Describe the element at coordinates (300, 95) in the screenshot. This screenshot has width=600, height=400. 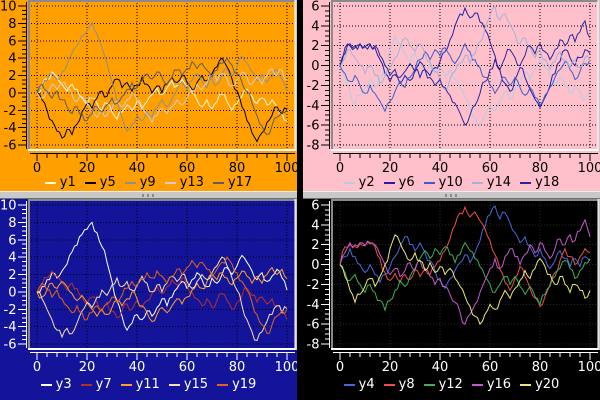
I see `column-divider` at that location.